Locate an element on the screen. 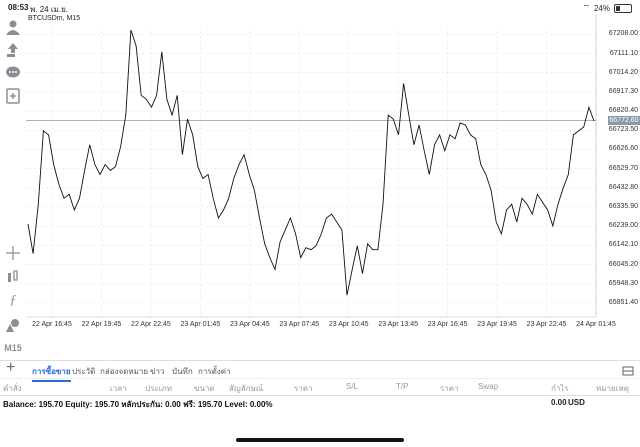  tab-mailbox: กล่องจดหมาย is located at coordinates (124, 371).